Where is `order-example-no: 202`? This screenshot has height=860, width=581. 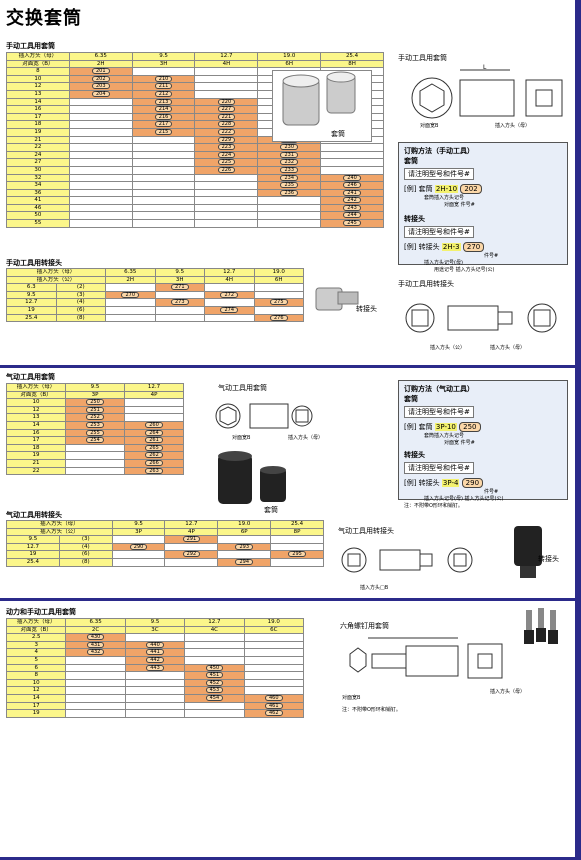 order-example-no: 202 is located at coordinates (471, 189).